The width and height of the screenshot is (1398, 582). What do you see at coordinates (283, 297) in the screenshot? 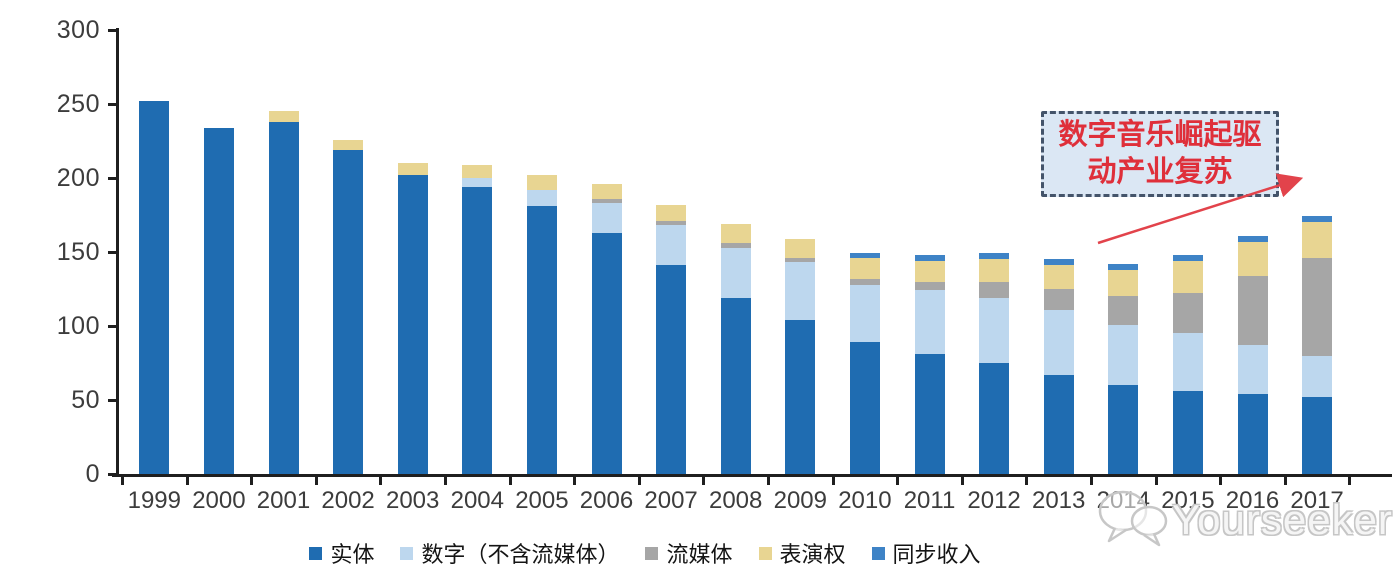
I see `bar-segment-2001` at bounding box center [283, 297].